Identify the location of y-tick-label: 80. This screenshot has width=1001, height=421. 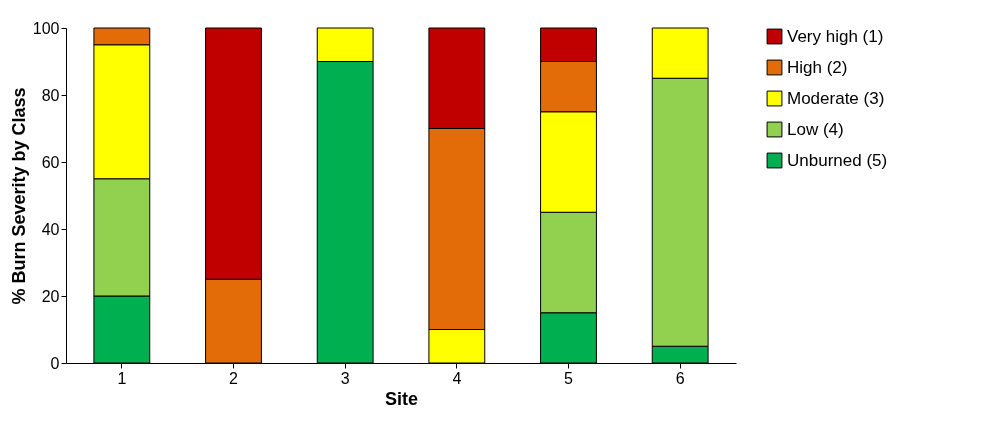
(50, 95).